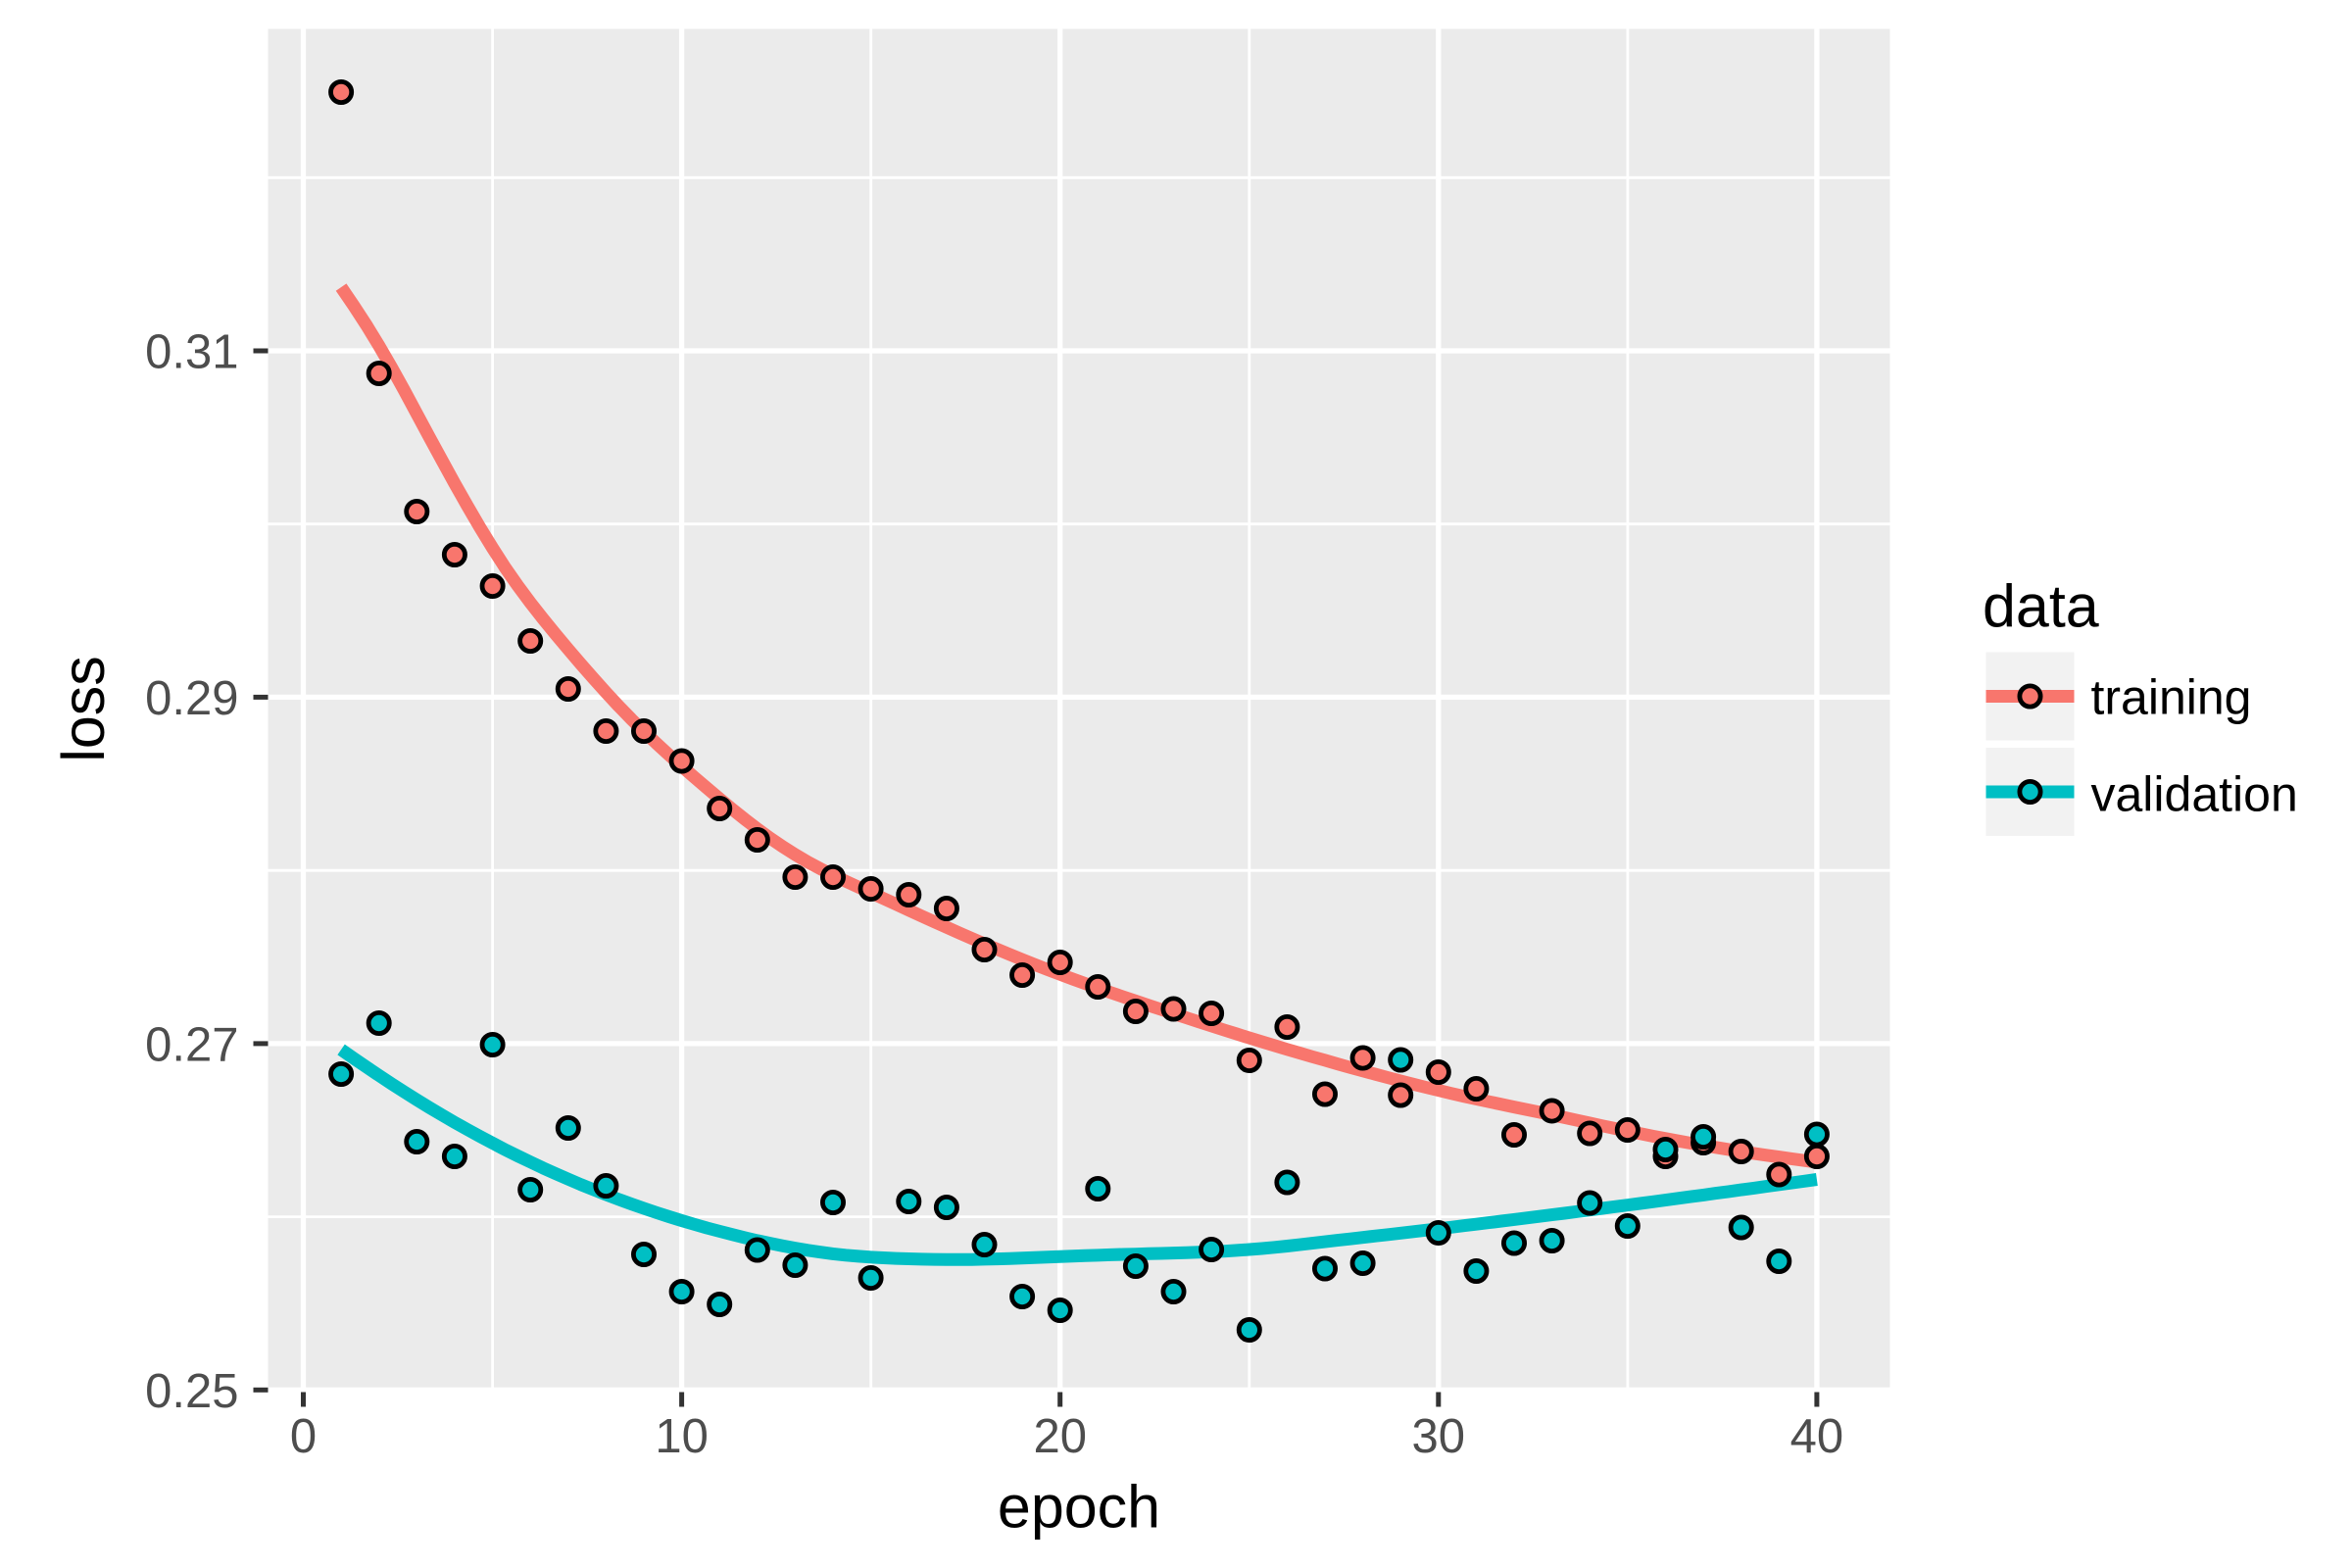 The width and height of the screenshot is (2352, 1568). What do you see at coordinates (191, 352) in the screenshot?
I see `svg-text: 0.31` at bounding box center [191, 352].